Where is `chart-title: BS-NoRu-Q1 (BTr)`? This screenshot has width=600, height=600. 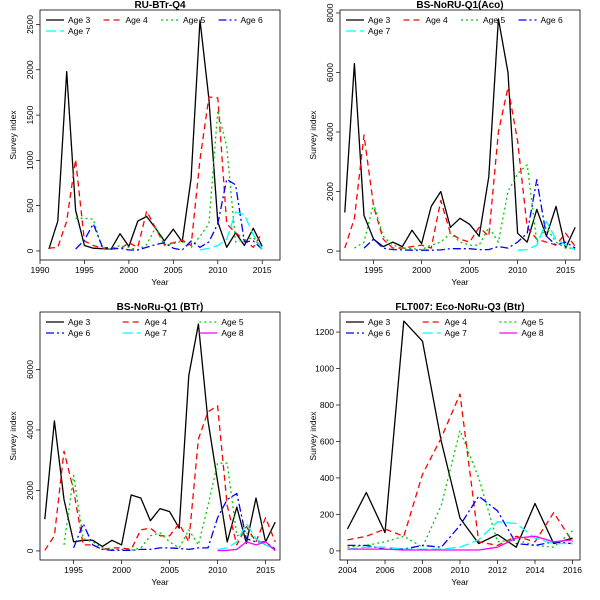 chart-title: BS-NoRu-Q1 (BTr) is located at coordinates (160, 307).